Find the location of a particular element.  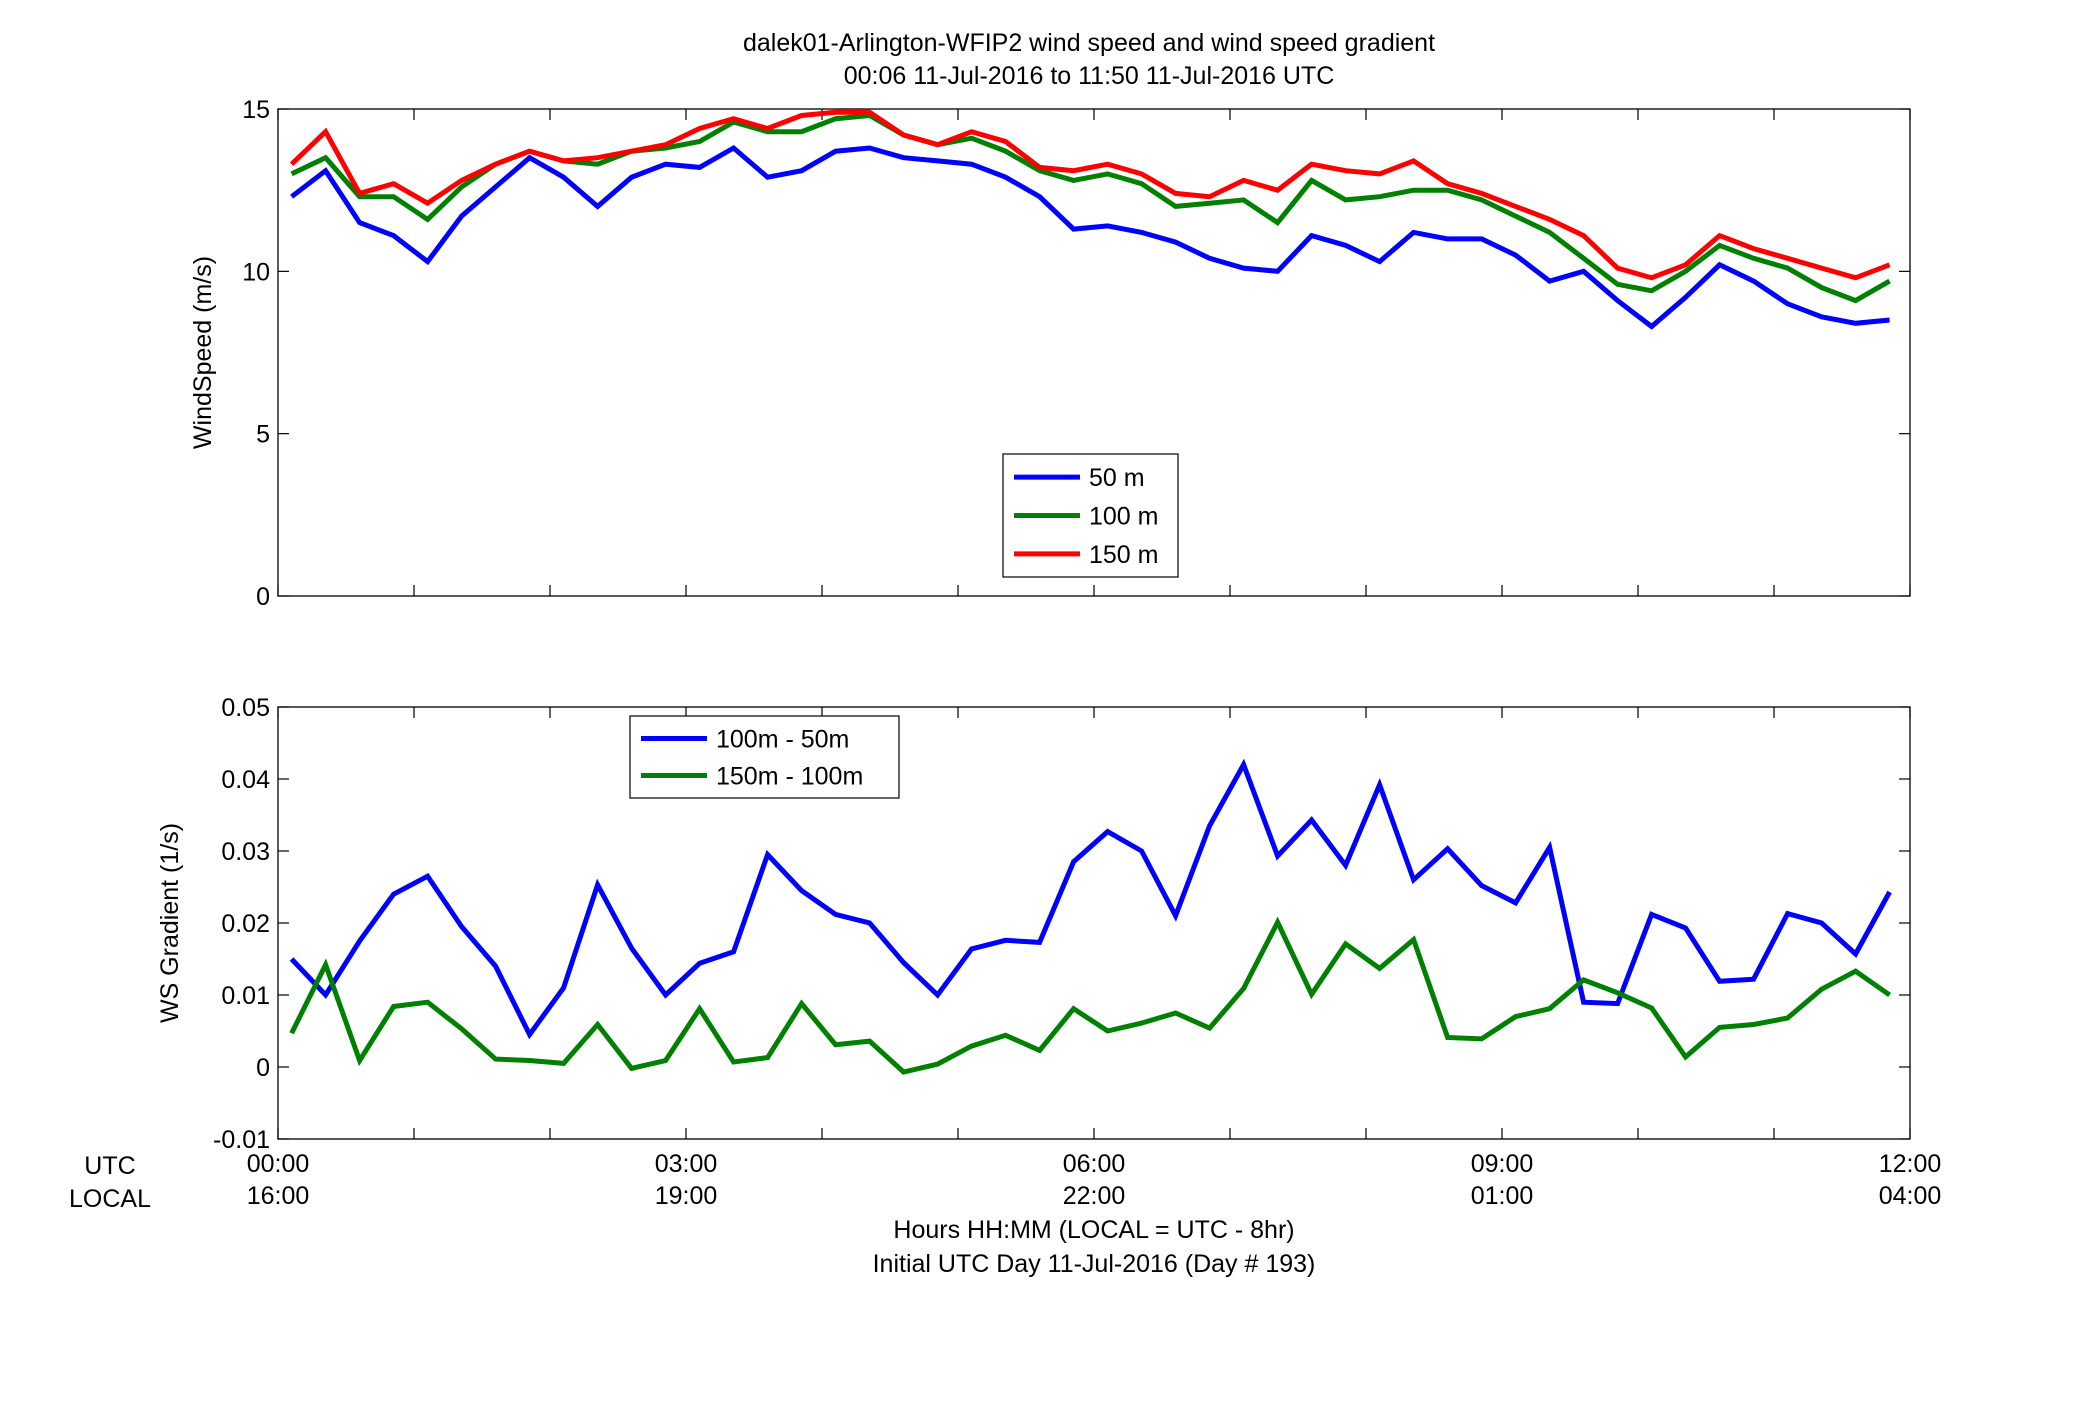

y-axis-label: WindSpeed (m/s) is located at coordinates (203, 352).